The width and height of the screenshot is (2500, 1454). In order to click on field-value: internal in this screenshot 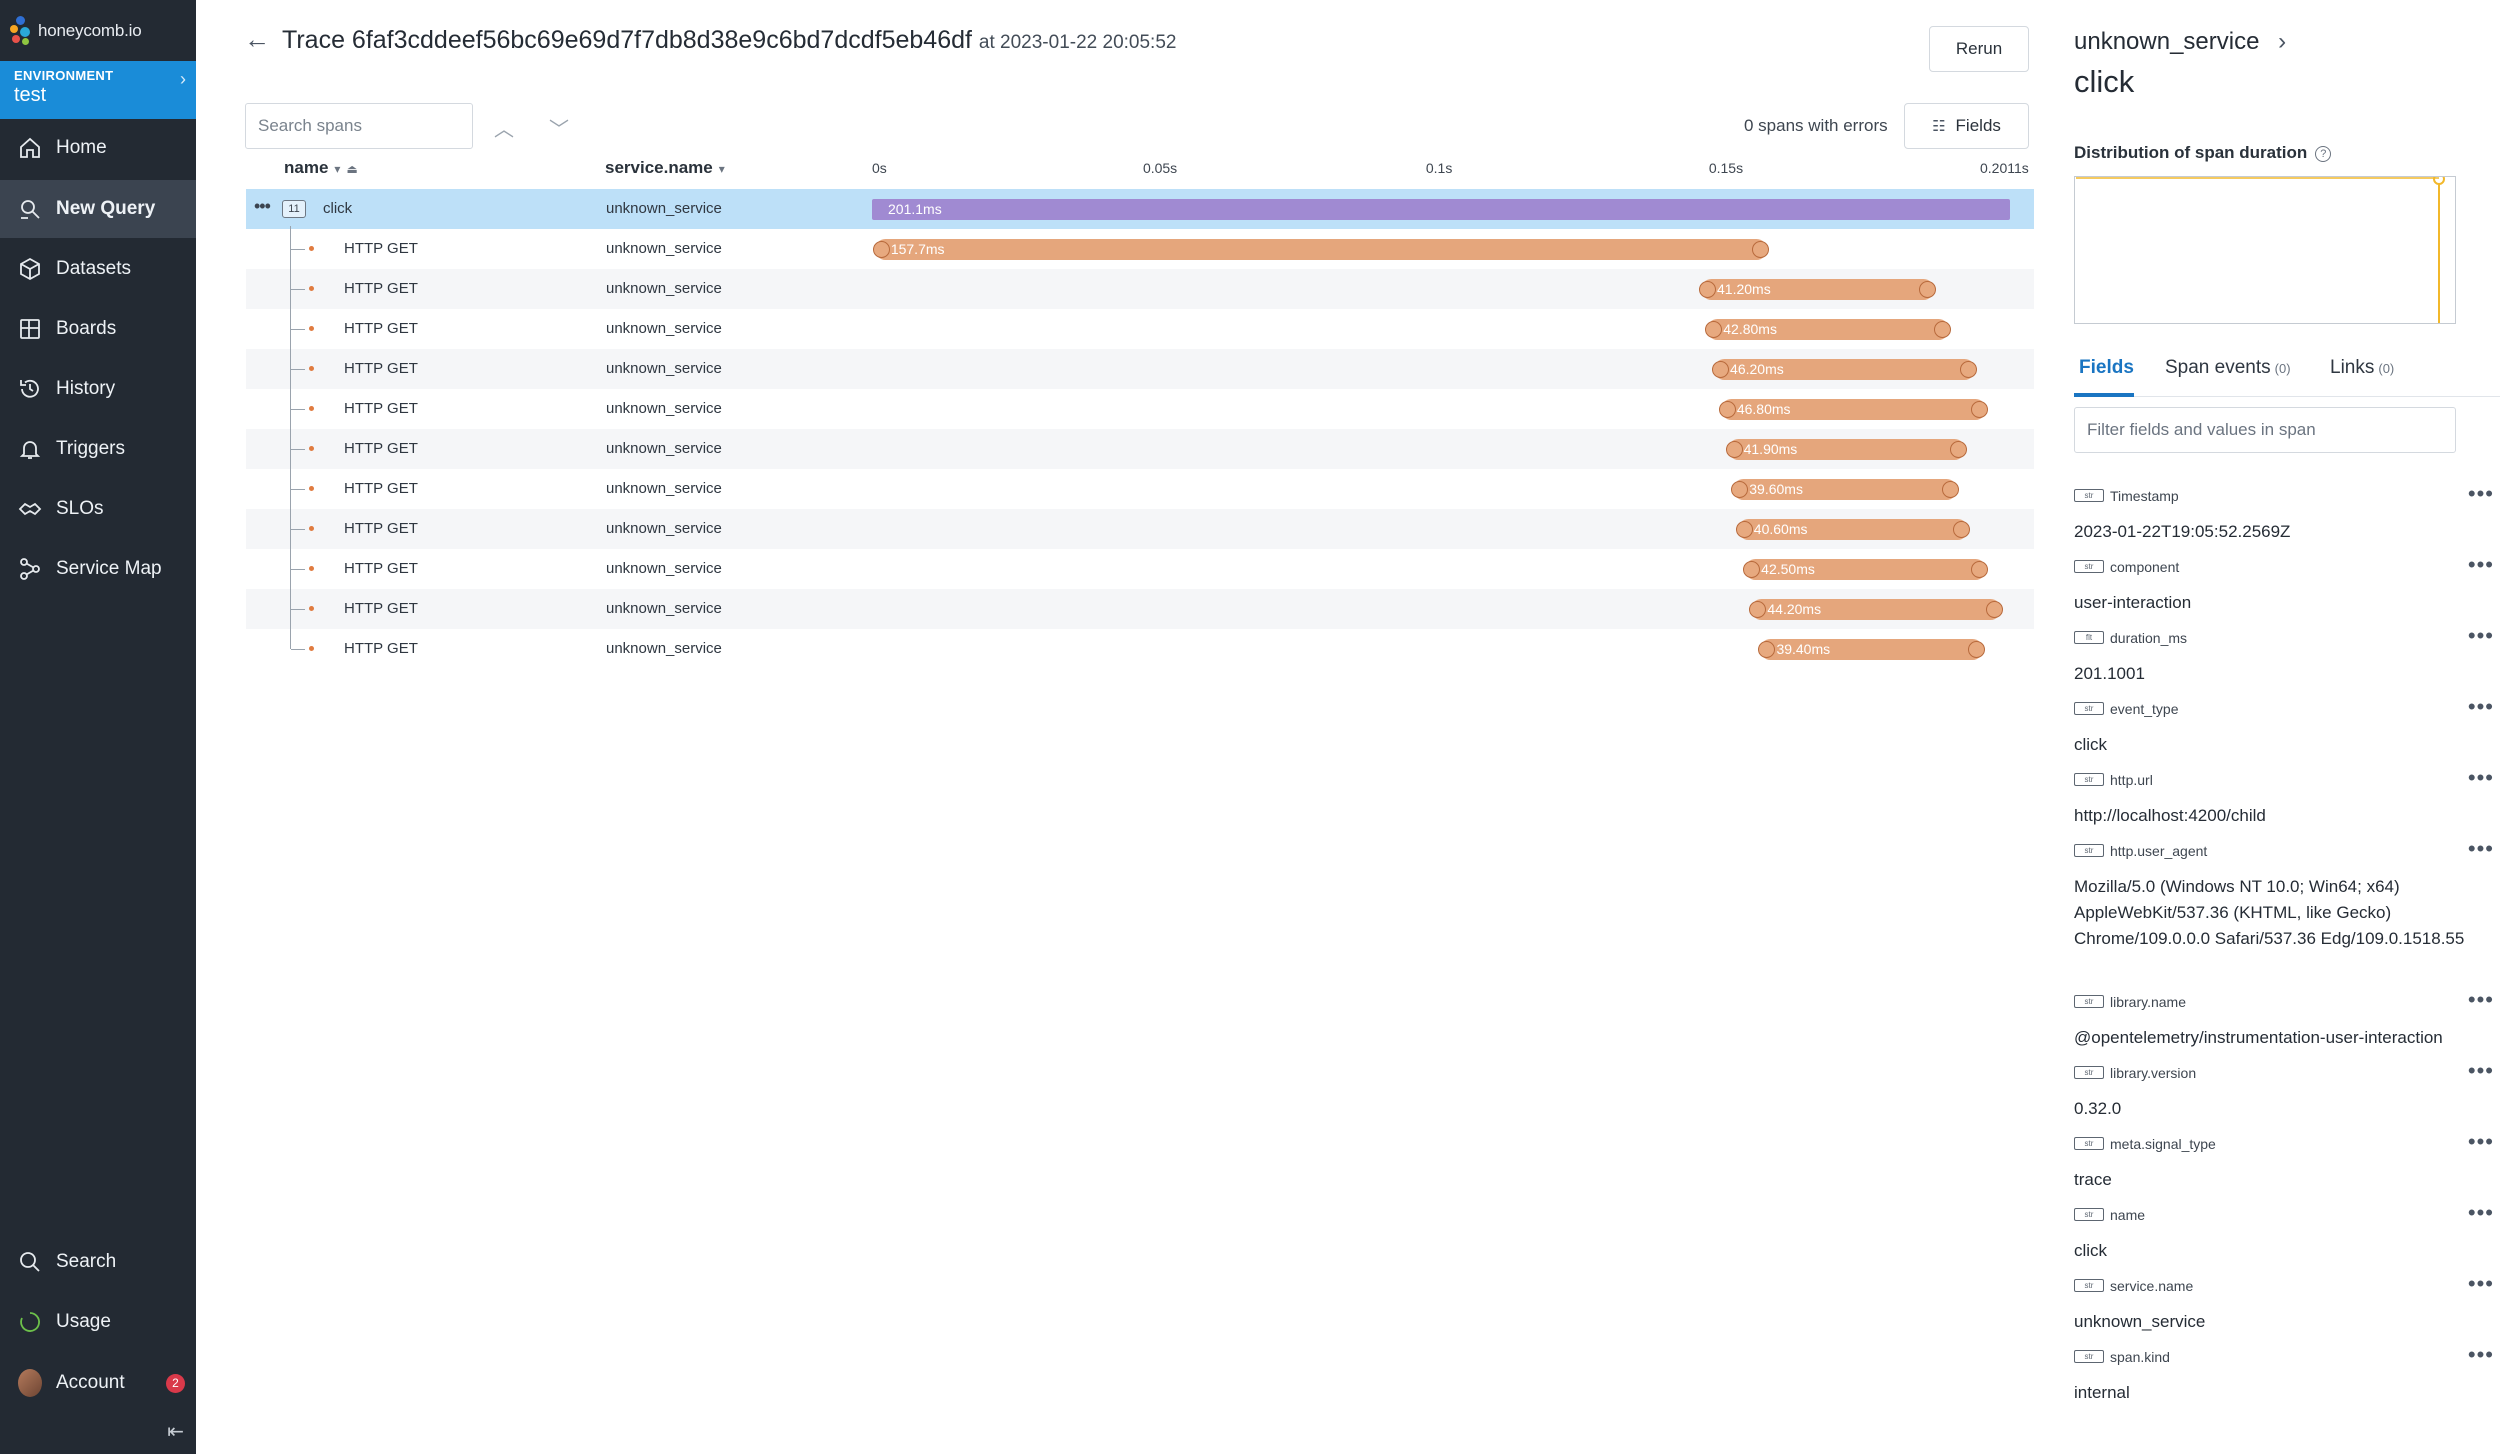, I will do `click(2102, 1392)`.